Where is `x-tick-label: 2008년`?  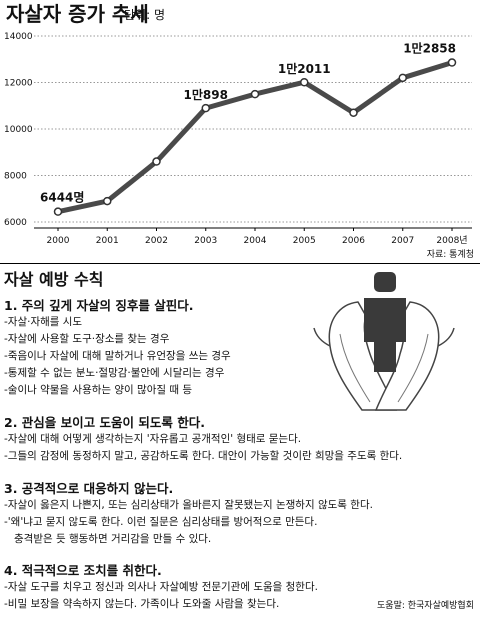
x-tick-label: 2008년 is located at coordinates (451, 240).